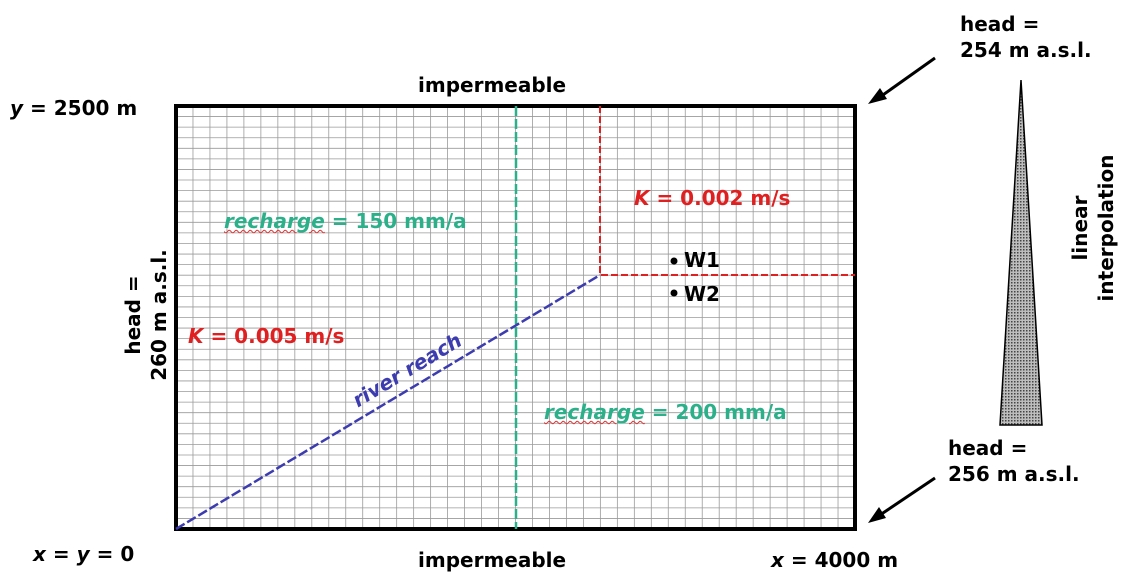 Image resolution: width=1130 pixels, height=582 pixels. I want to click on left-head-label: head = 260 m a.s.l., so click(146, 315).